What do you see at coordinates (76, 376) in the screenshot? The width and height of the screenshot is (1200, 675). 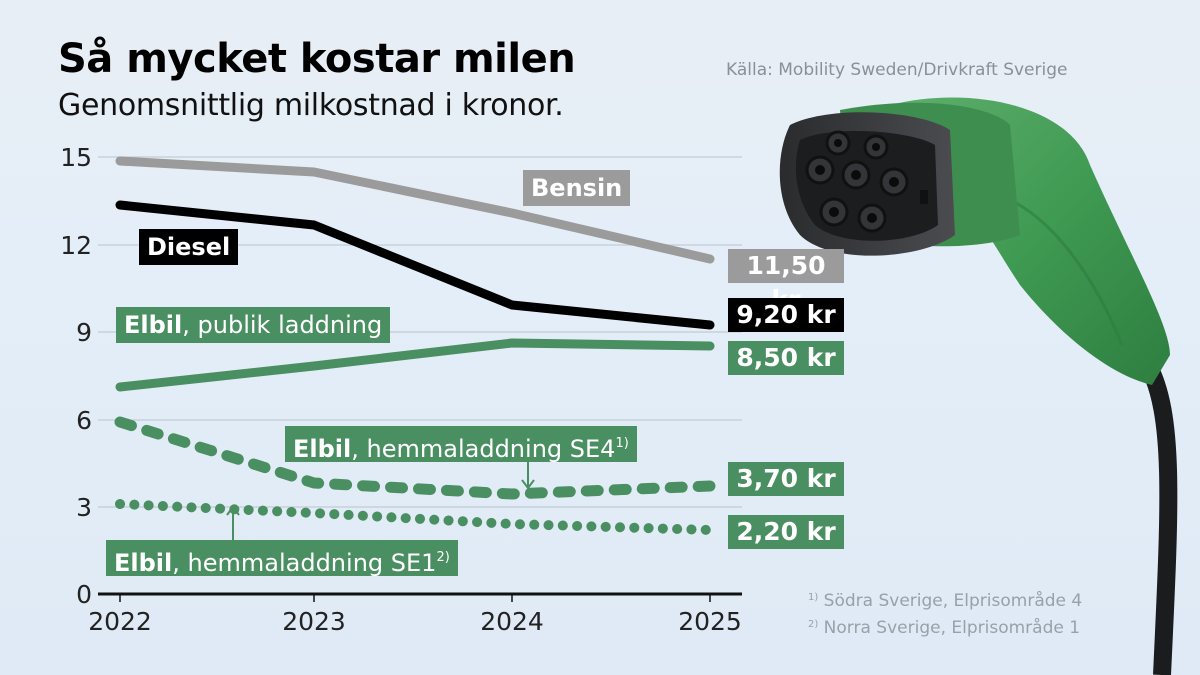 I see `y-axis-labels: 15 12 9 6 3 0` at bounding box center [76, 376].